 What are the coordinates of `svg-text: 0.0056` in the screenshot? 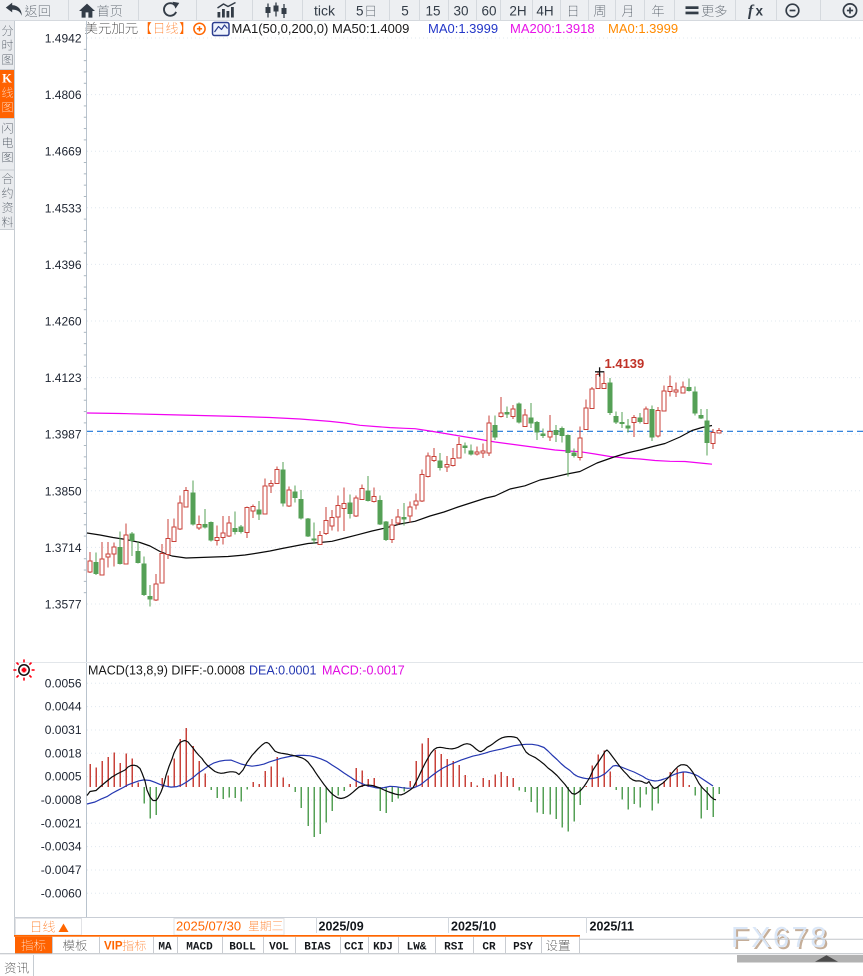 It's located at (63, 683).